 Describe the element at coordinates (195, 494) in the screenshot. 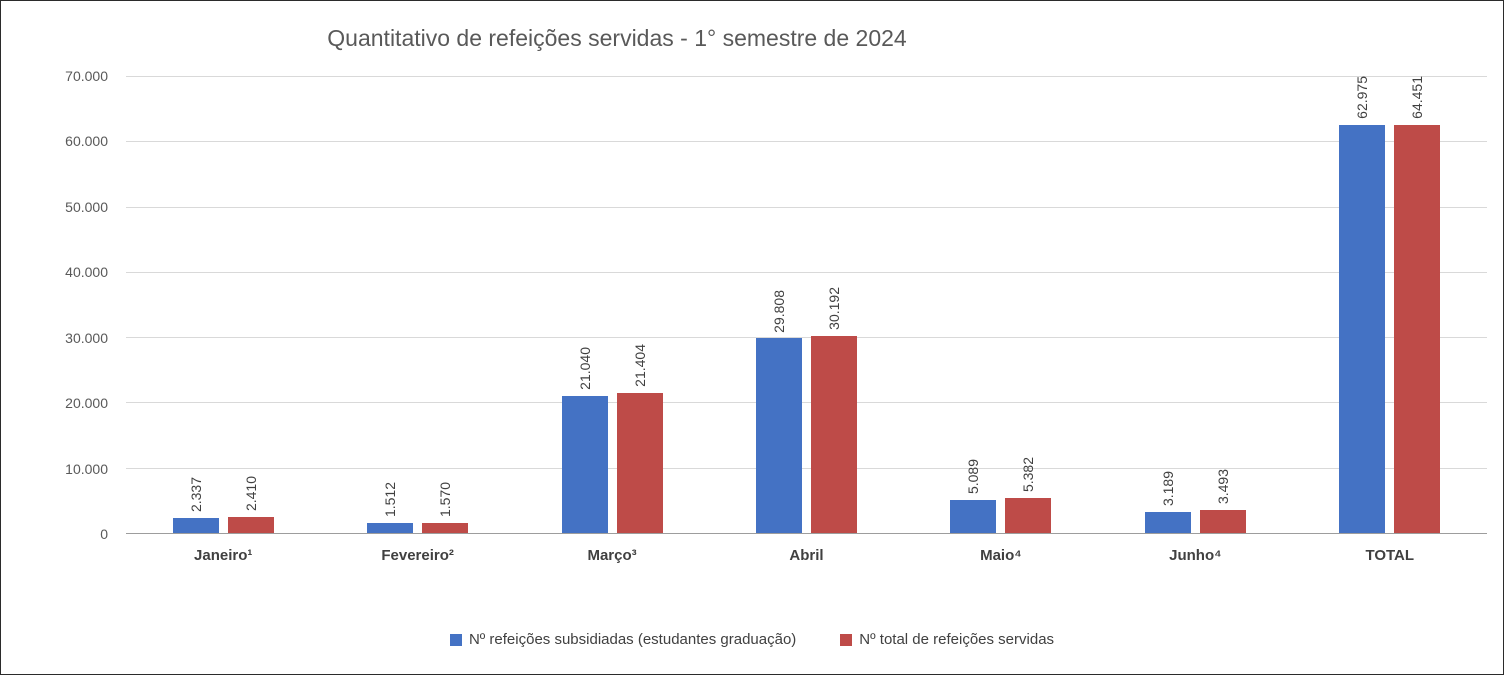

I see `bar-value-label: 2.337` at that location.